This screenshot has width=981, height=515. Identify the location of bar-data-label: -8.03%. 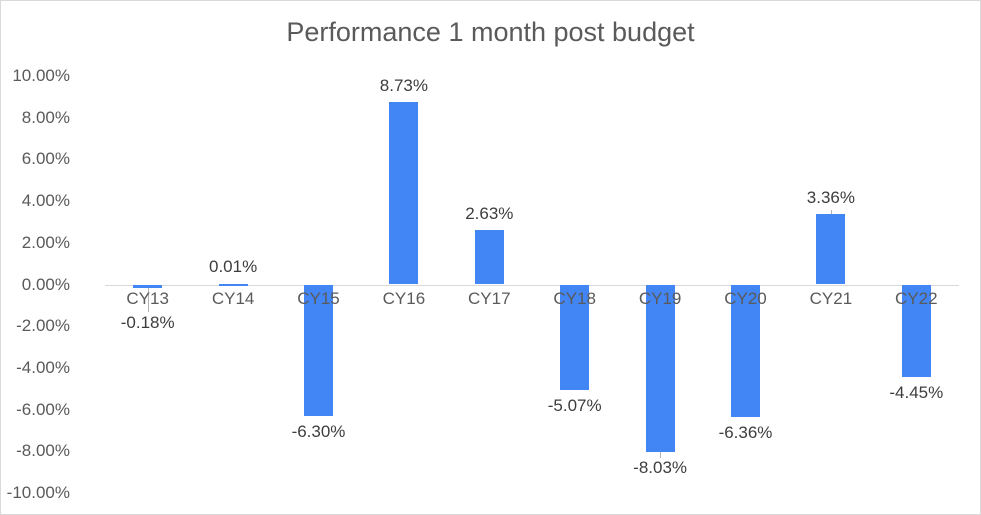
(660, 467).